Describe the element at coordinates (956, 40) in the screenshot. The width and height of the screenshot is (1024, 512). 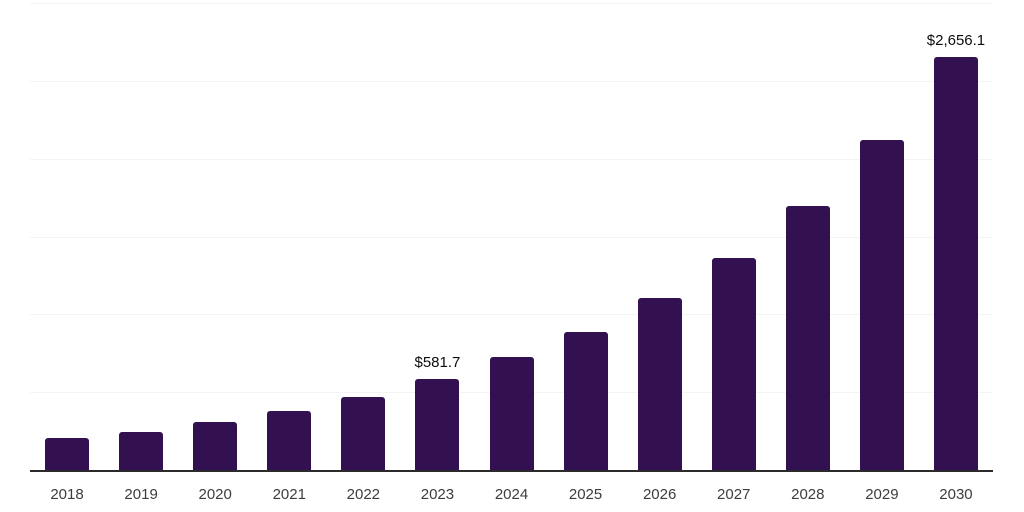
I see `value-label-2030: $2,656.1` at that location.